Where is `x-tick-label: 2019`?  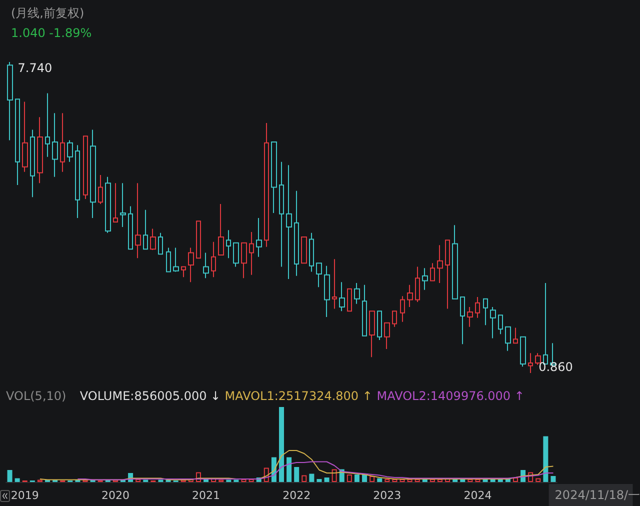
x-tick-label: 2019 is located at coordinates (24, 495).